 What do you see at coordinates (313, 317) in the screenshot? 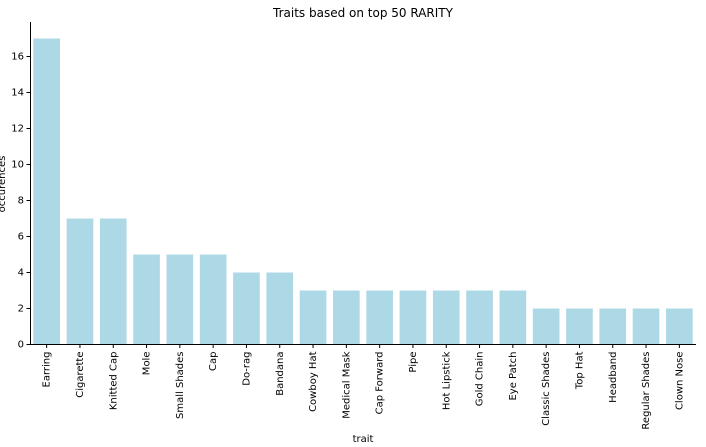
I see `bar-cowboy-hat` at bounding box center [313, 317].